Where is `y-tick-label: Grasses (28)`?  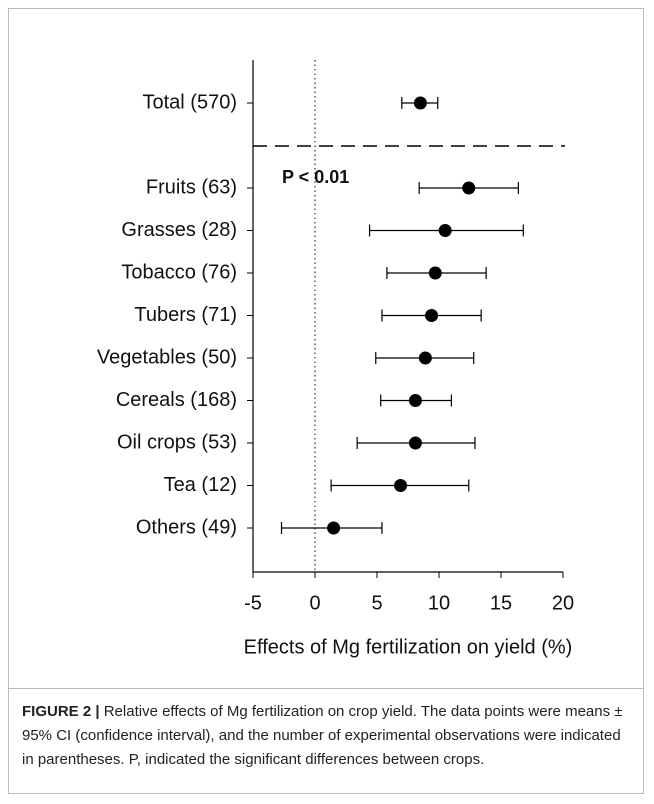 y-tick-label: Grasses (28) is located at coordinates (179, 230).